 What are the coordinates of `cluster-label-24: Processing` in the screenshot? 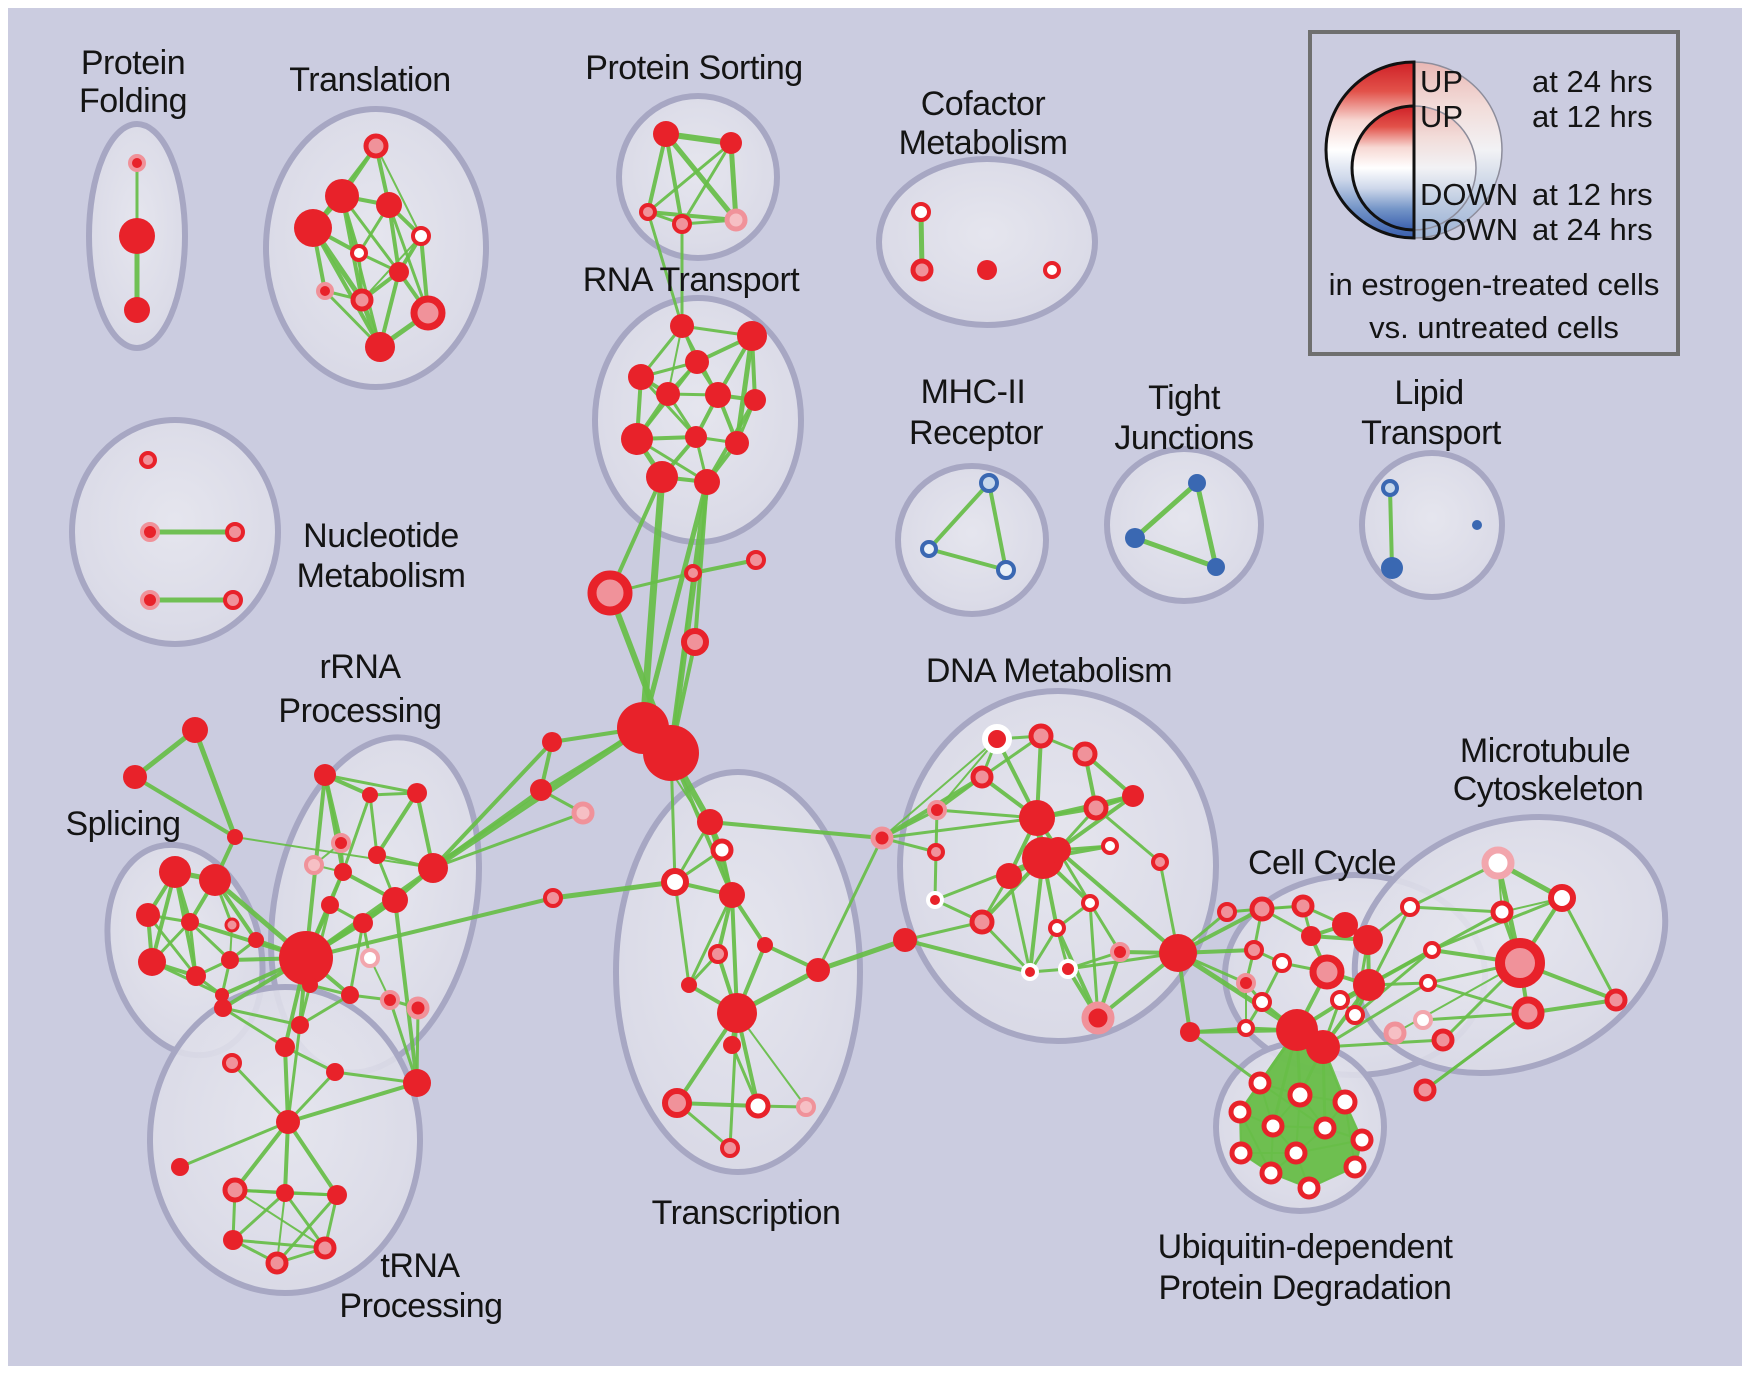 It's located at (420, 1306).